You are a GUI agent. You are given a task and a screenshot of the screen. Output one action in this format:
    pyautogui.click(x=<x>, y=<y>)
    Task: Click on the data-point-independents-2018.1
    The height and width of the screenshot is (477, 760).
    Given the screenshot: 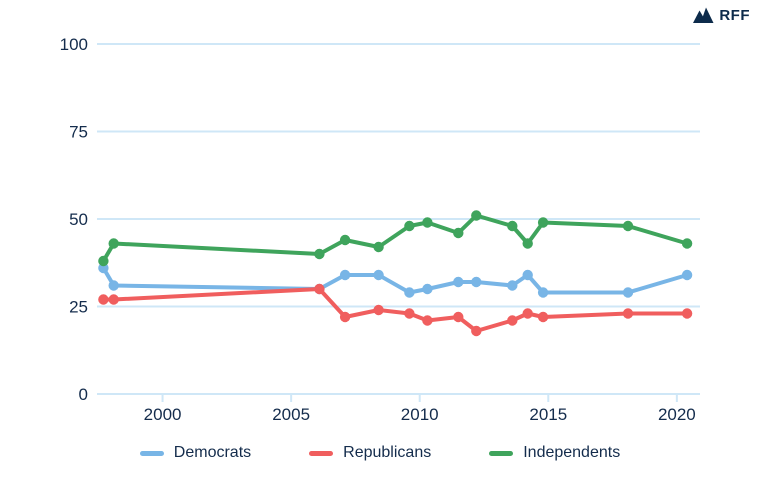 What is the action you would take?
    pyautogui.click(x=628, y=226)
    